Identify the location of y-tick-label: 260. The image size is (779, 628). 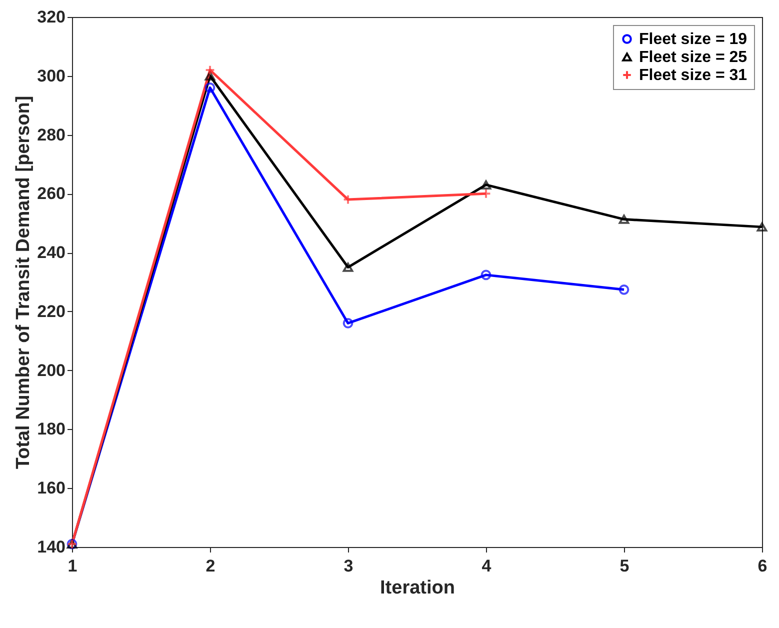
(51, 194).